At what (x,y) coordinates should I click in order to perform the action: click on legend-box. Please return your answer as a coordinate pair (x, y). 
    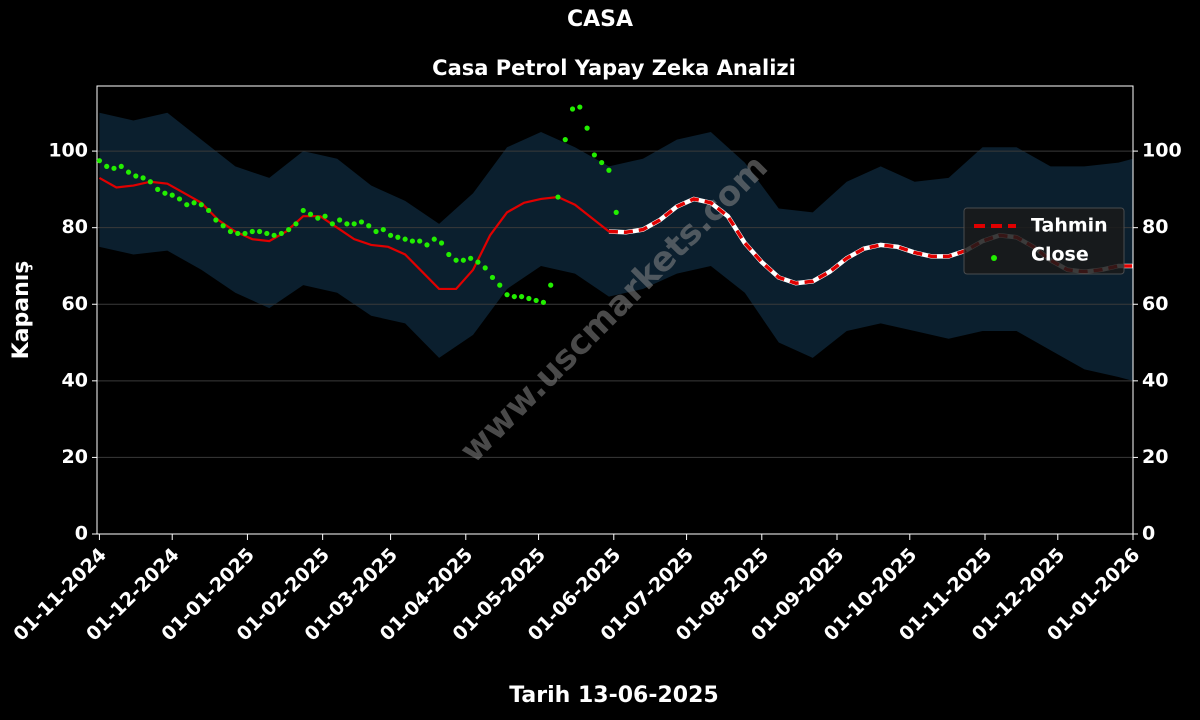
    Looking at the image, I should click on (1044, 241).